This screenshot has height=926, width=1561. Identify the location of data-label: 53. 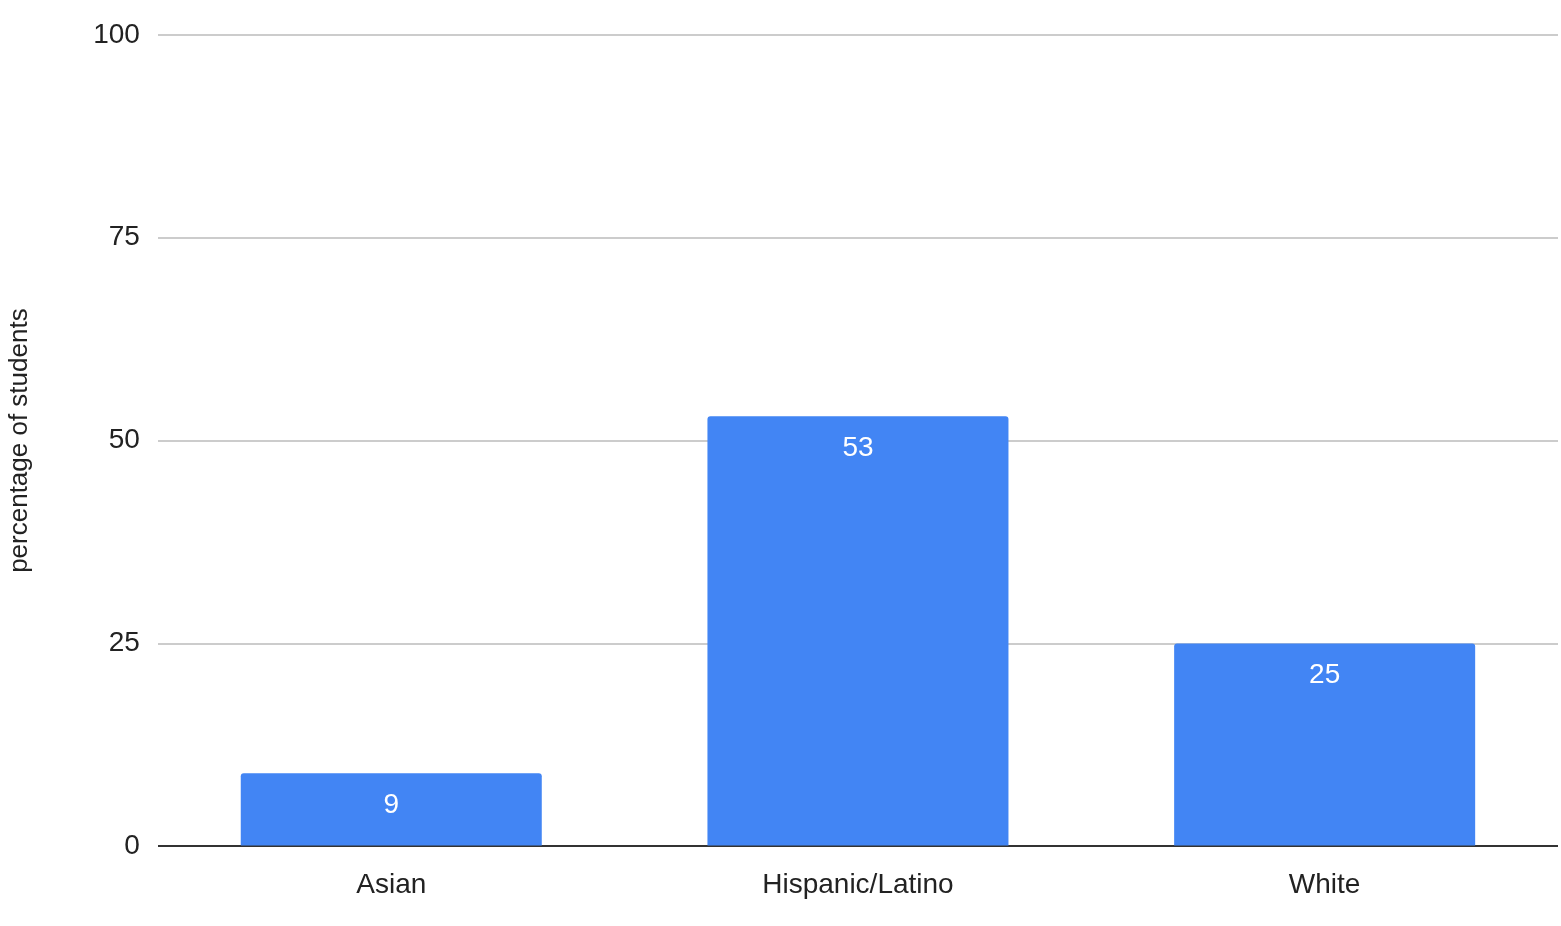
(858, 446).